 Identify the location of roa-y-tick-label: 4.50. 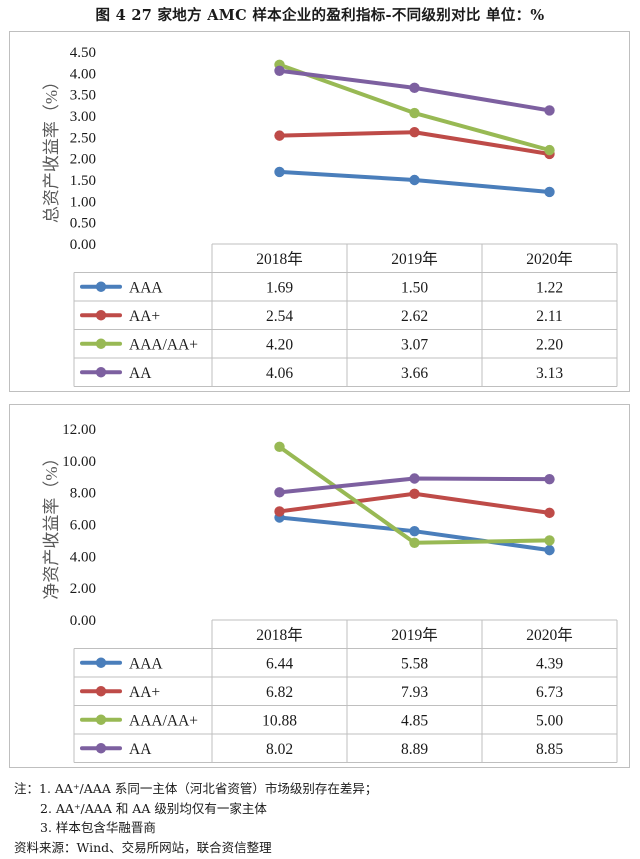
(83, 53).